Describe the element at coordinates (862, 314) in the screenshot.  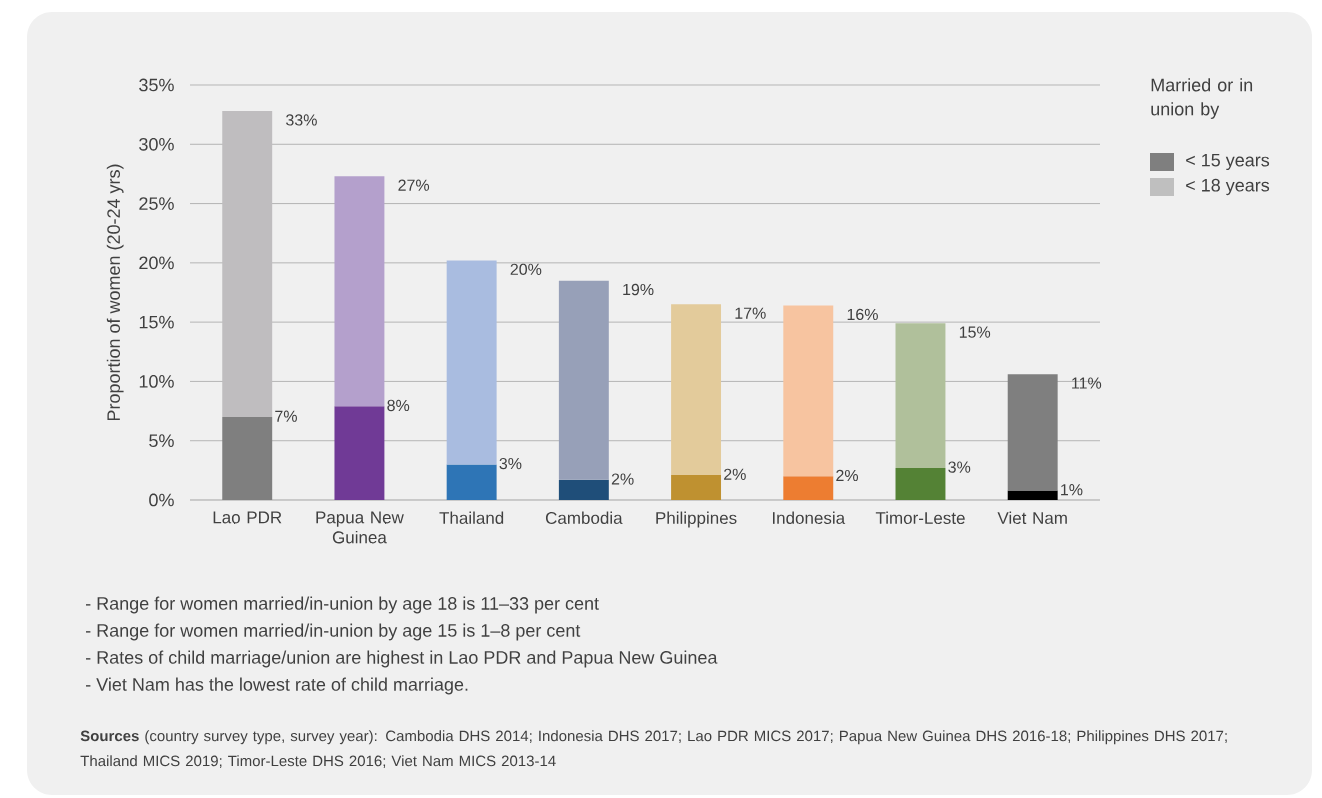
I see `total-label: 16%` at that location.